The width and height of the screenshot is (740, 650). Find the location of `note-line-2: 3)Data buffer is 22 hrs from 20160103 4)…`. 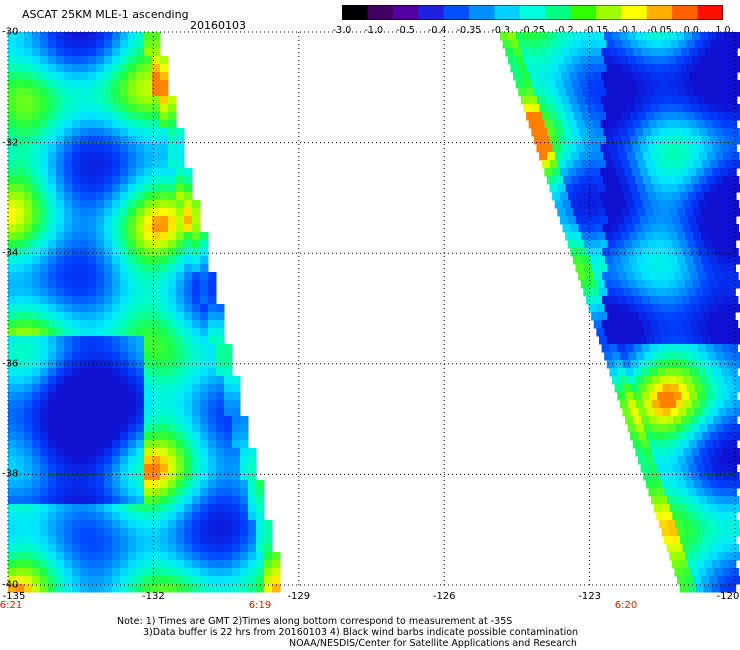

note-line-2: 3)Data buffer is 22 hrs from 20160103 4)… is located at coordinates (361, 632).